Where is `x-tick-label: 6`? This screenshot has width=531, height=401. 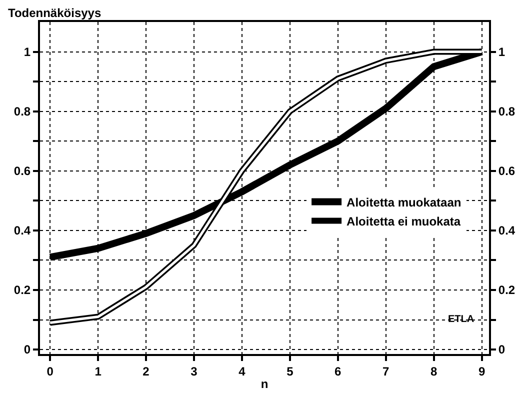 x-tick-label: 6 is located at coordinates (338, 371).